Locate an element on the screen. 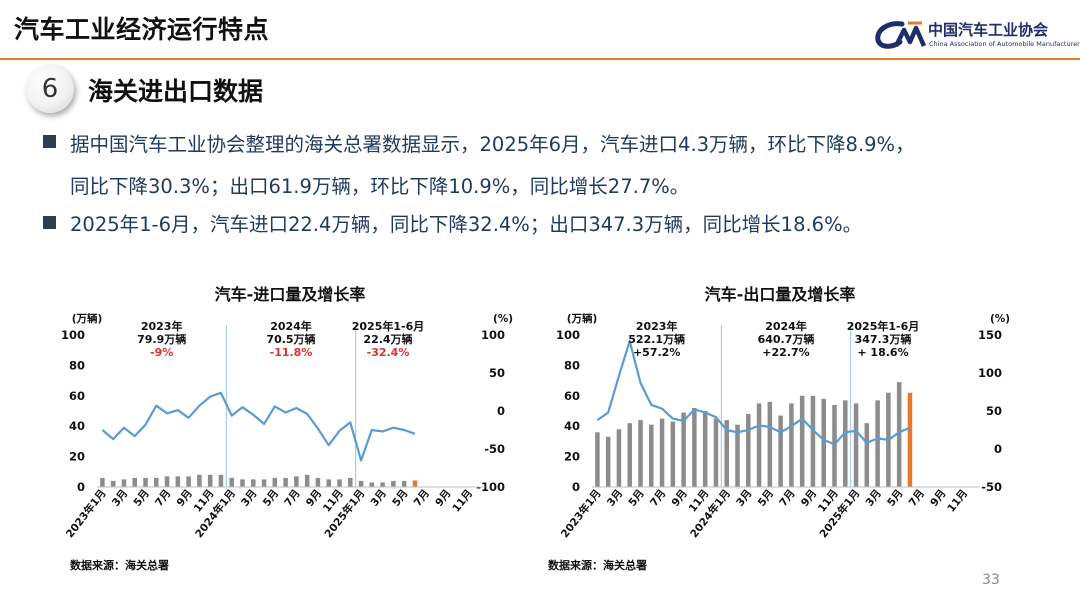  chart-title: 汽车-进口量及增长率 is located at coordinates (290, 294).